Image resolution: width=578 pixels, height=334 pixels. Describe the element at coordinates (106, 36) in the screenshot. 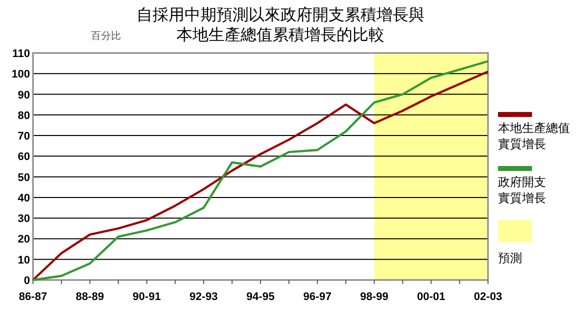

I see `y-axis-title: 百分比` at that location.